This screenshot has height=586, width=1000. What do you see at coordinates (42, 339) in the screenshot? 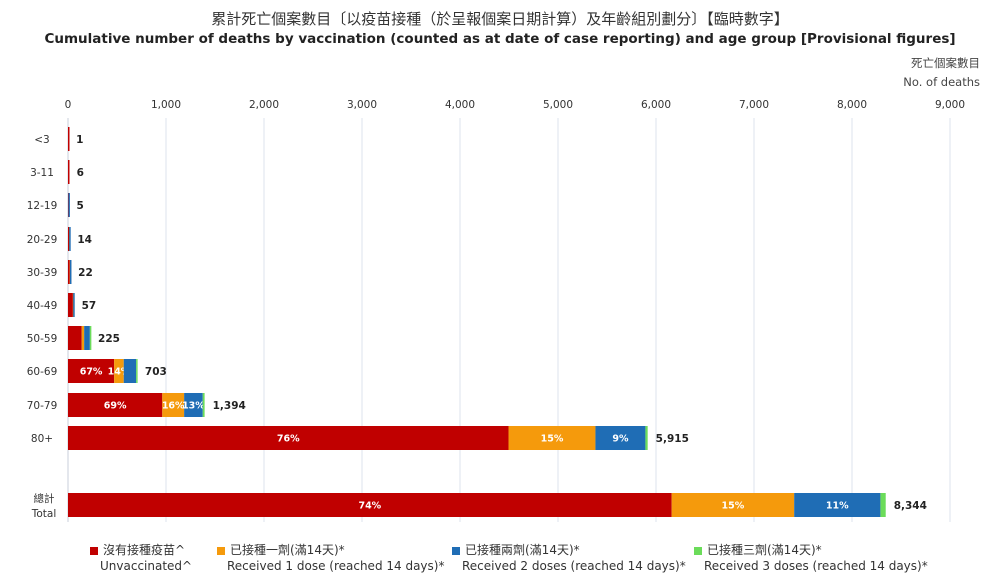
I see `category-label: 50-59` at bounding box center [42, 339].